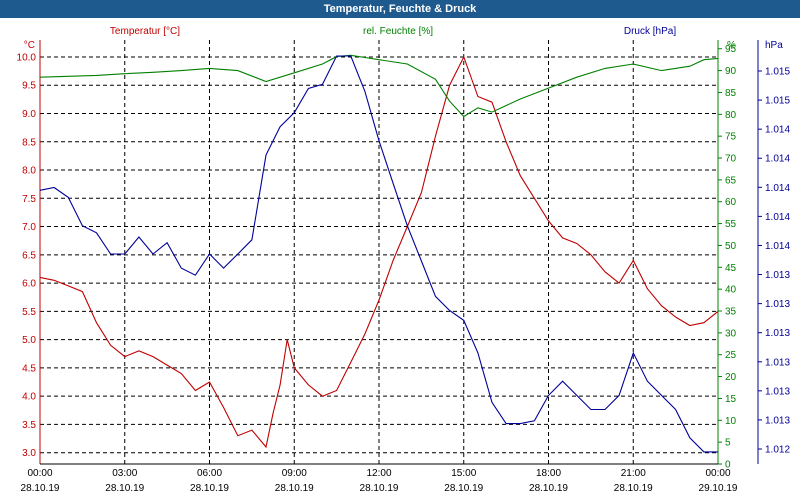 The width and height of the screenshot is (800, 500). What do you see at coordinates (548, 473) in the screenshot?
I see `x-tick-time: 18:00` at bounding box center [548, 473].